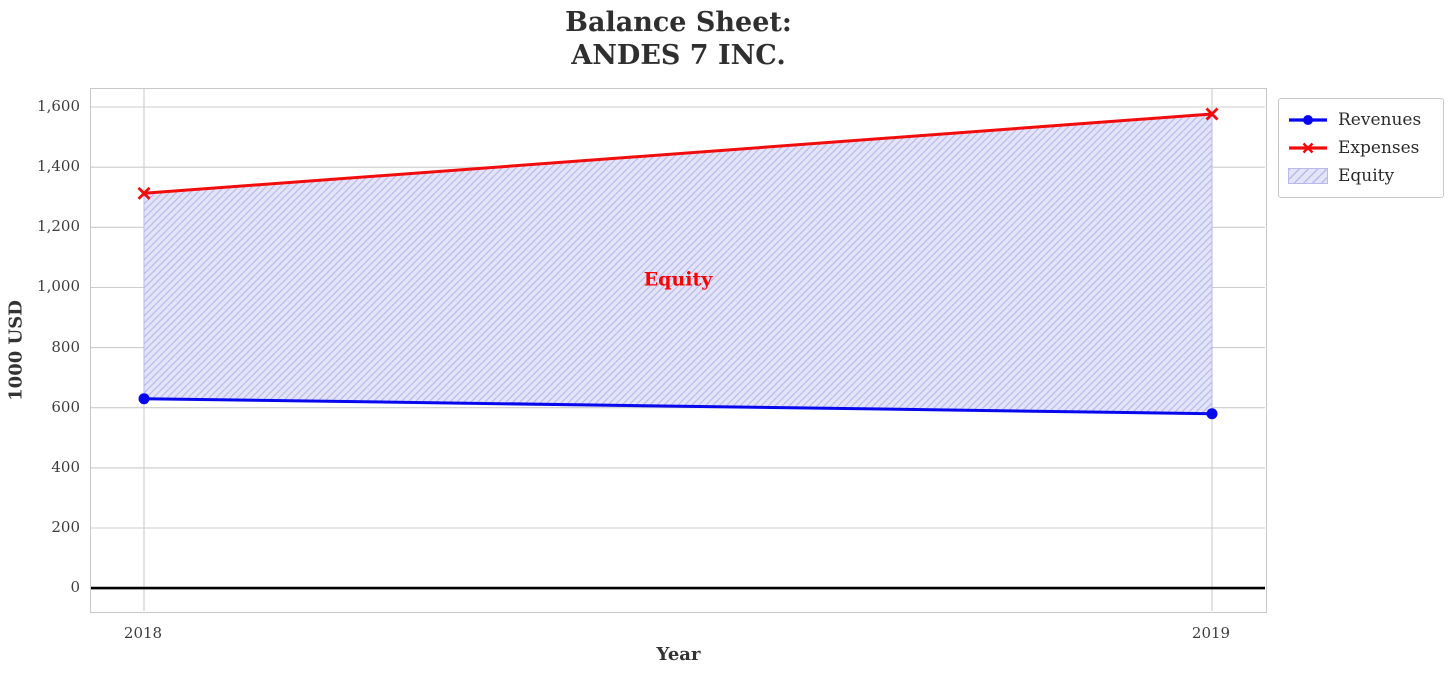 This screenshot has height=676, width=1452. Describe the element at coordinates (1366, 176) in the screenshot. I see `legend-label-equity: Equity` at that location.